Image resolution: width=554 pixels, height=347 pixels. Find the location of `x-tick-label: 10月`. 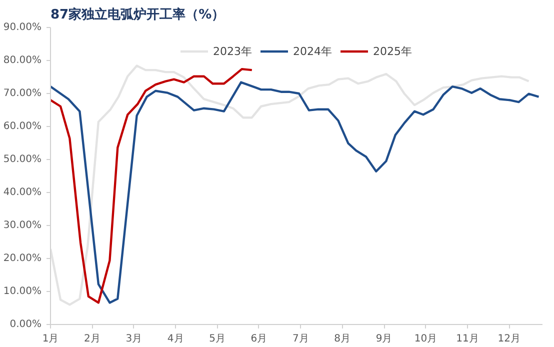

x-tick-label: 10月 is located at coordinates (426, 339).